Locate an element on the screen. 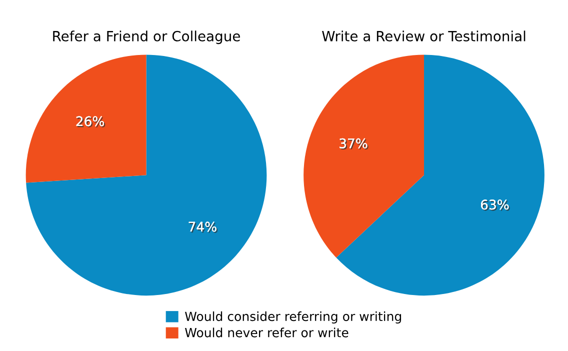 This screenshot has height=351, width=568. data-label: 37% is located at coordinates (354, 144).